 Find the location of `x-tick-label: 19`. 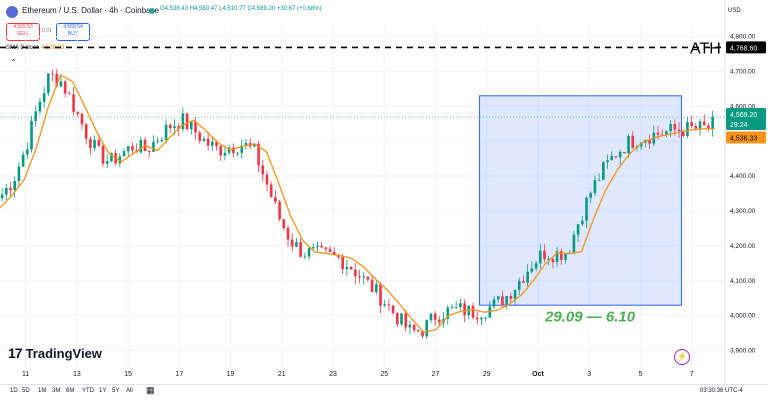

x-tick-label: 19 is located at coordinates (231, 374).